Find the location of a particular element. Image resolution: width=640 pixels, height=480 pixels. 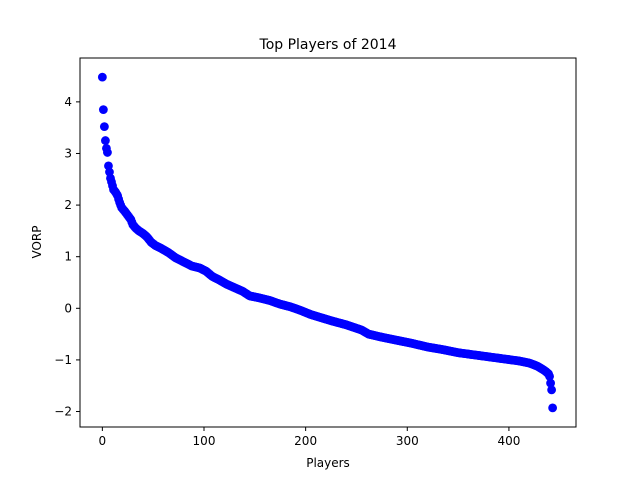

y-tick-label: 1 is located at coordinates (68, 257).